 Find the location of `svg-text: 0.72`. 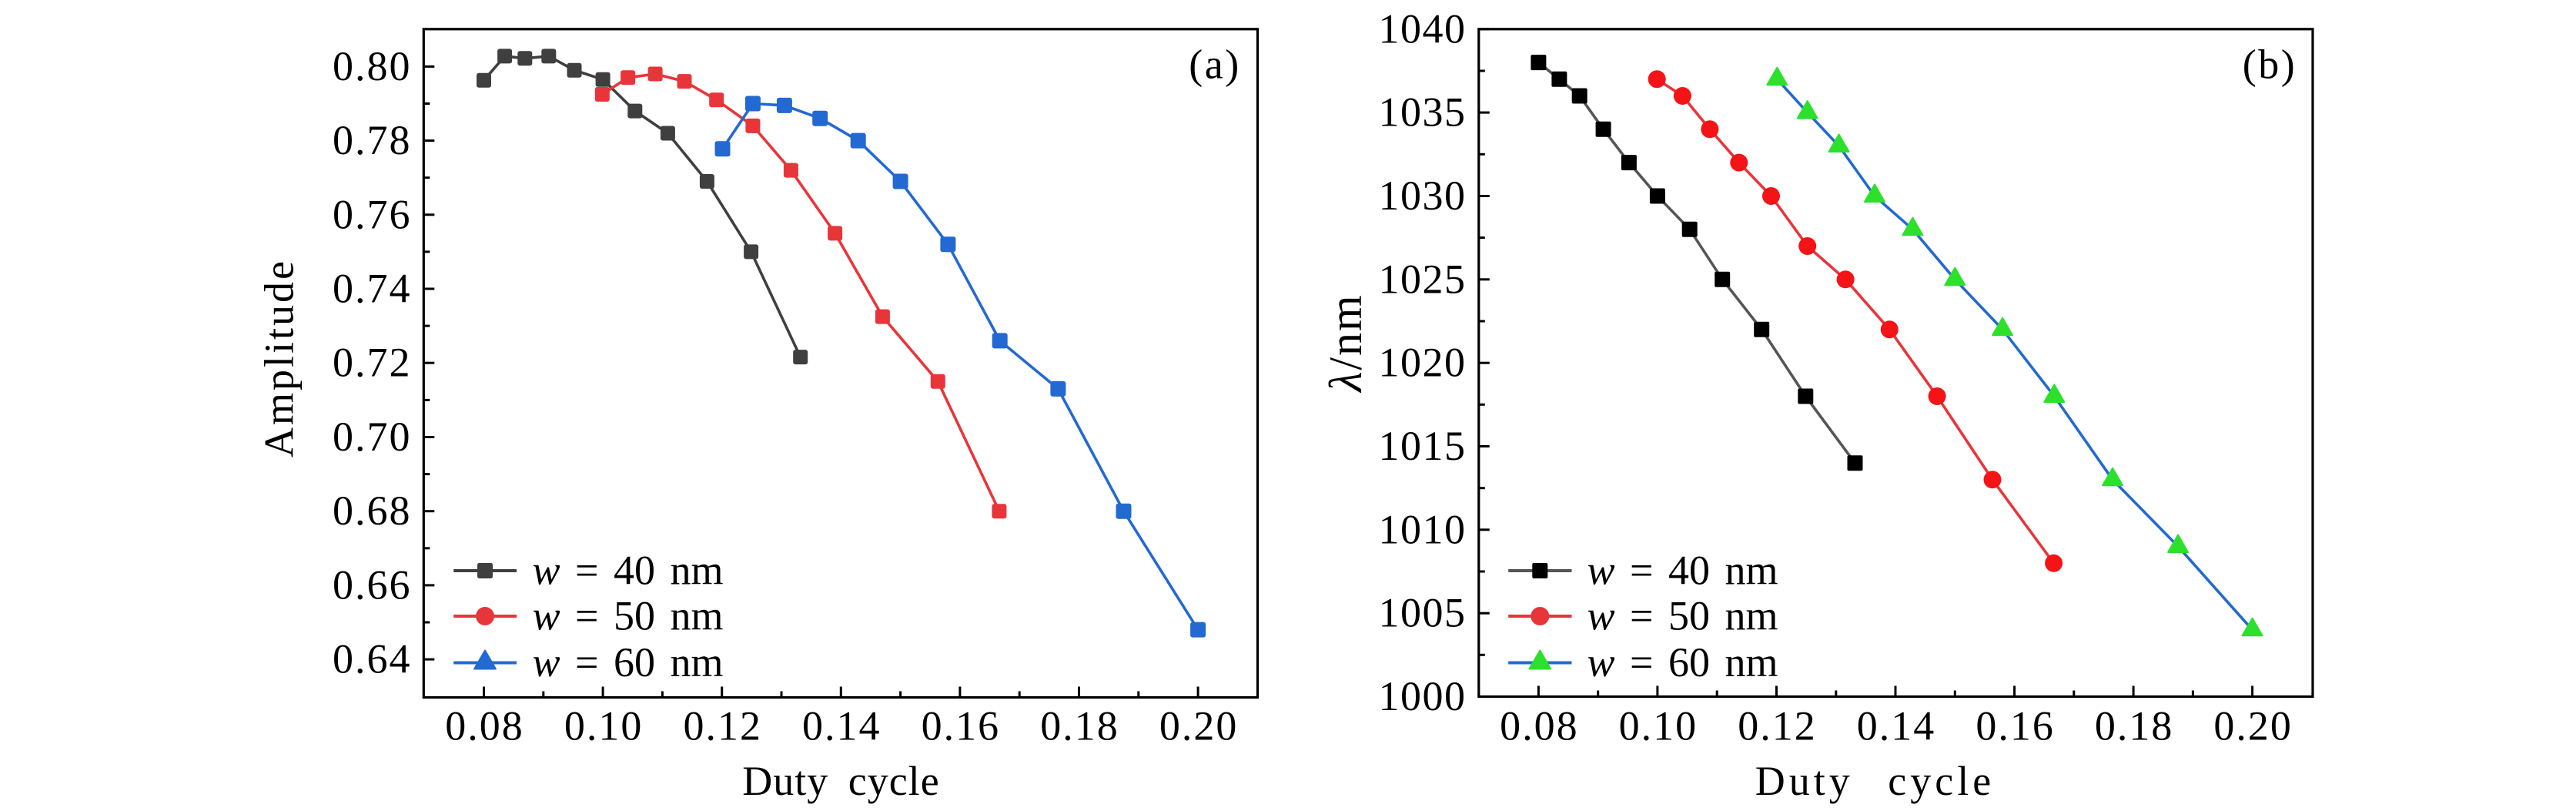

svg-text: 0.72 is located at coordinates (372, 363).